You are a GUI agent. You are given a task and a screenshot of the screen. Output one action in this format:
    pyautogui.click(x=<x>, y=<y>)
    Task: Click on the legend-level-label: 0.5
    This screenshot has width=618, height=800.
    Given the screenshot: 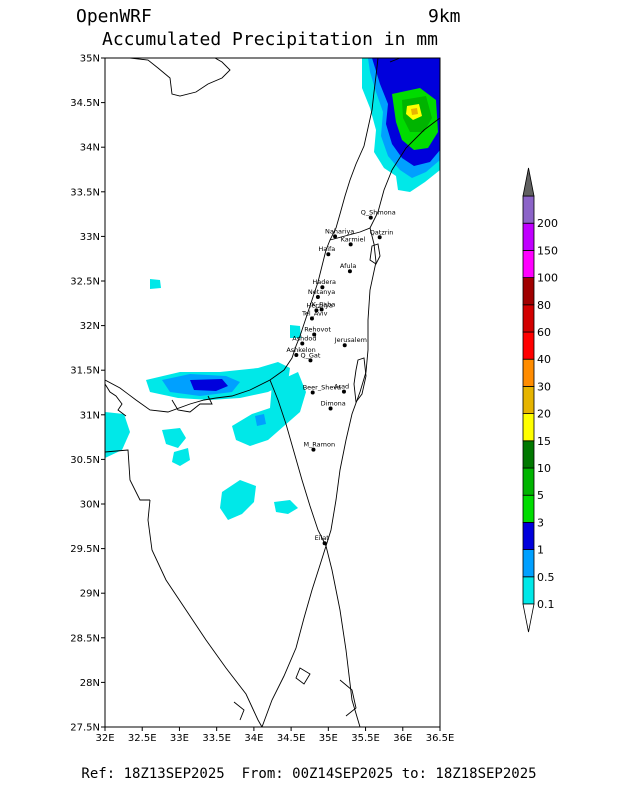 What is the action you would take?
    pyautogui.click(x=546, y=577)
    